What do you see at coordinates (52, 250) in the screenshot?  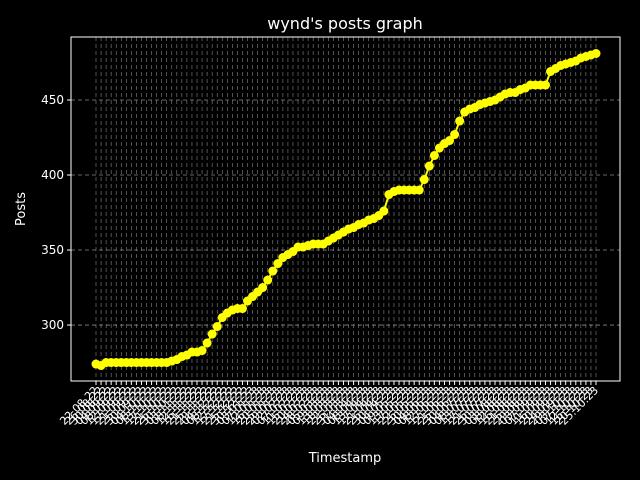 I see `y-tick-label: 350` at bounding box center [52, 250].